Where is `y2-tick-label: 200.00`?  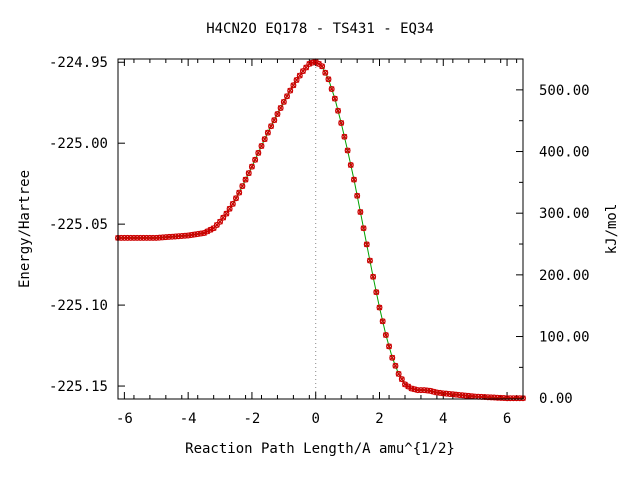
y2-tick-label: 200.00 is located at coordinates (564, 276).